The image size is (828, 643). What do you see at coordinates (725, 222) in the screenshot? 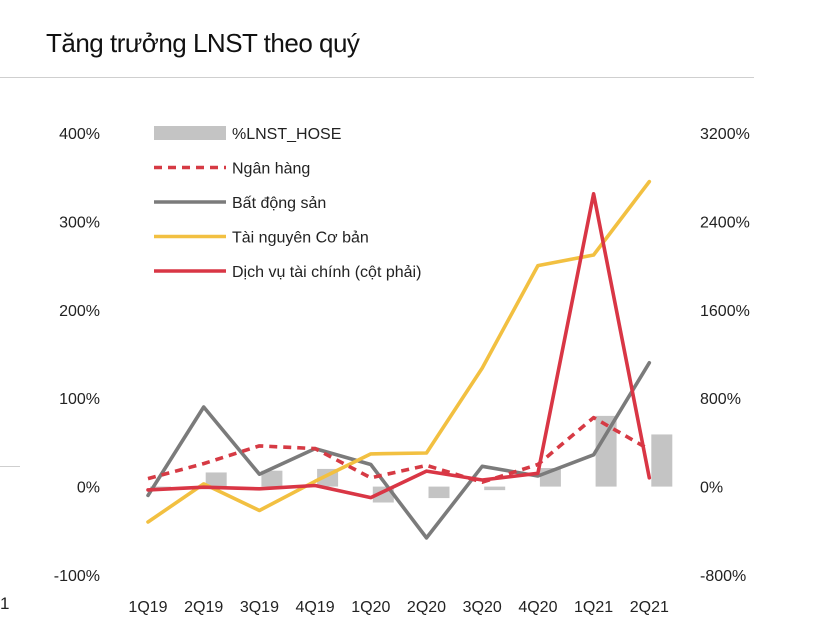
I see `right-axis-tick-label: 2400%` at bounding box center [725, 222].